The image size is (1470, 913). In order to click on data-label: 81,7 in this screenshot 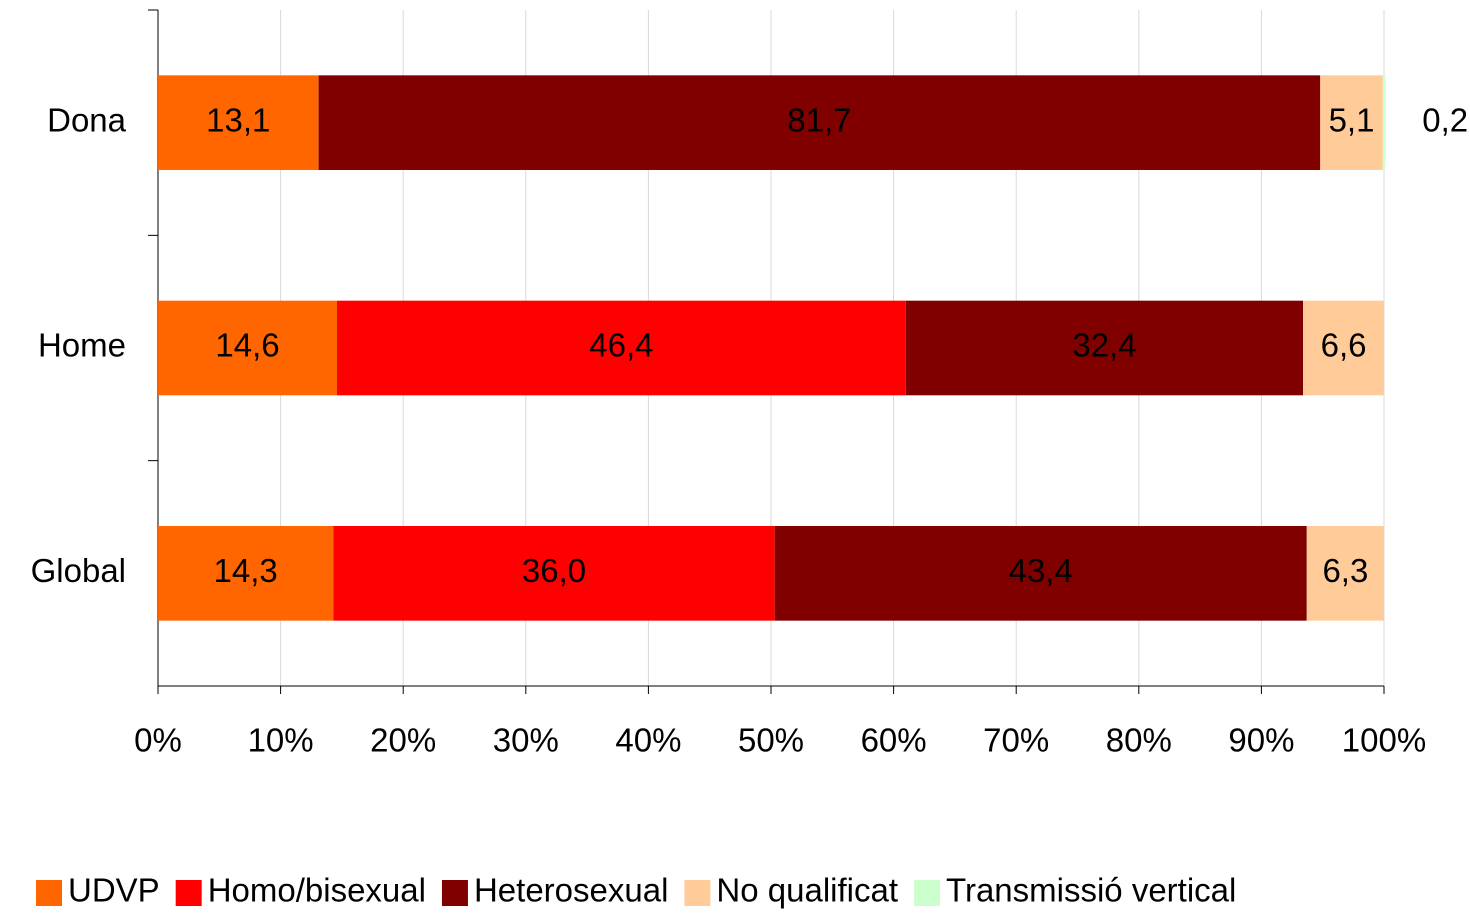, I will do `click(819, 119)`.